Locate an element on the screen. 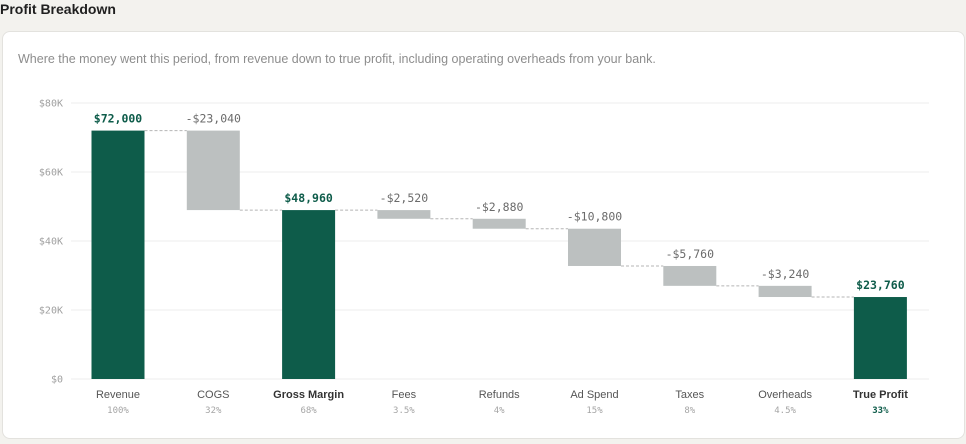  bar-overheads is located at coordinates (785, 291).